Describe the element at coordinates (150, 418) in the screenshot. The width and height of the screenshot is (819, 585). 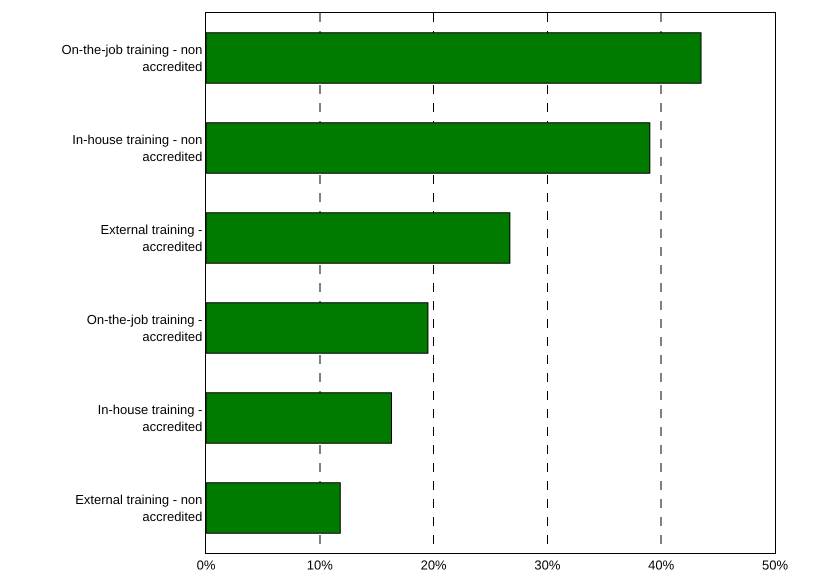
I see `y-tick-label: In-house training - accredited` at that location.